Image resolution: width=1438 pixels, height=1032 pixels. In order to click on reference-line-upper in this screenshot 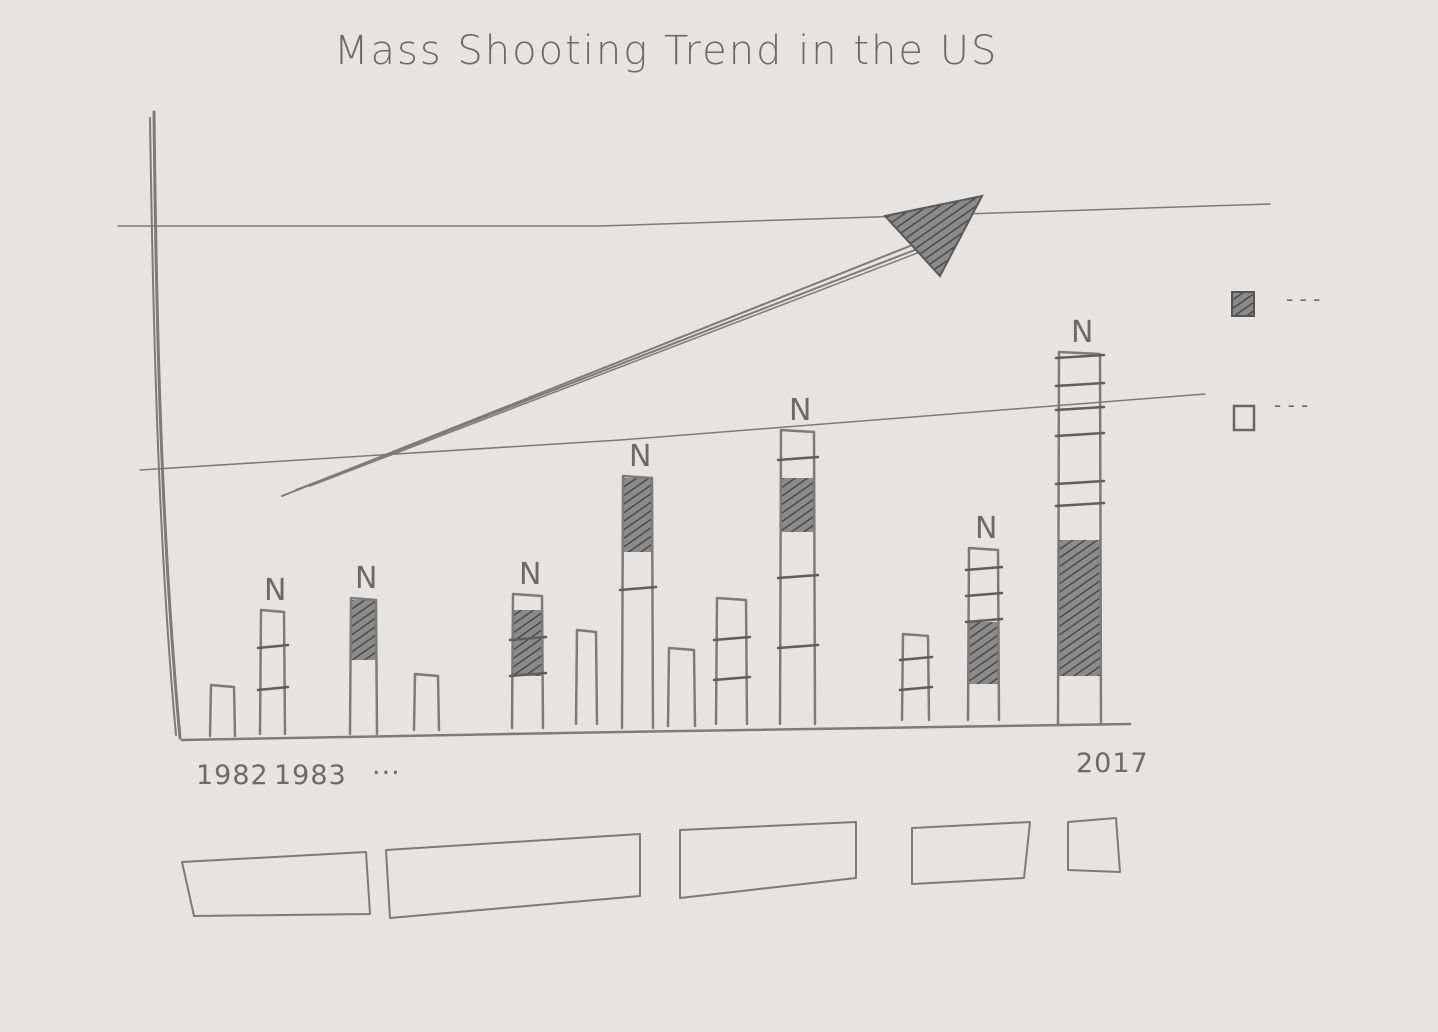, I will do `click(694, 215)`.